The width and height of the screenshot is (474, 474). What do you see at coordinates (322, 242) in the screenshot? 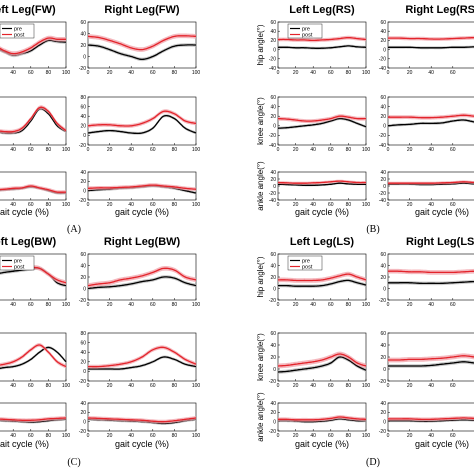
I see `subplot-title: Left Leg(LS)` at bounding box center [322, 242].